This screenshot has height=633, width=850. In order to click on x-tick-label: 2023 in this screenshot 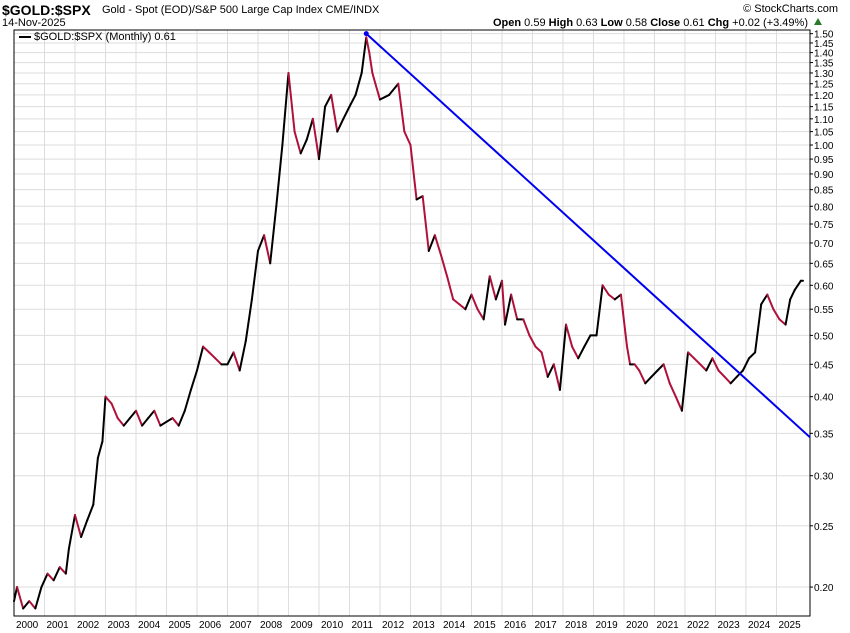, I will do `click(728, 625)`.